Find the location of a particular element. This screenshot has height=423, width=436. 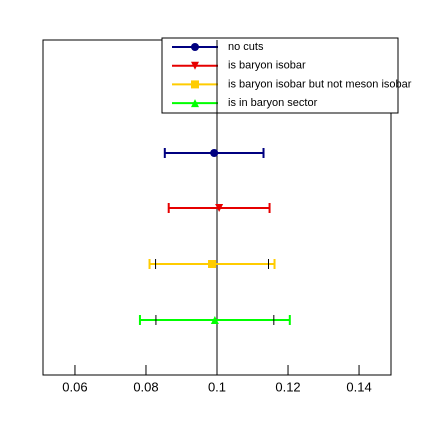

x-tick-label: 0.06 is located at coordinates (74, 386).